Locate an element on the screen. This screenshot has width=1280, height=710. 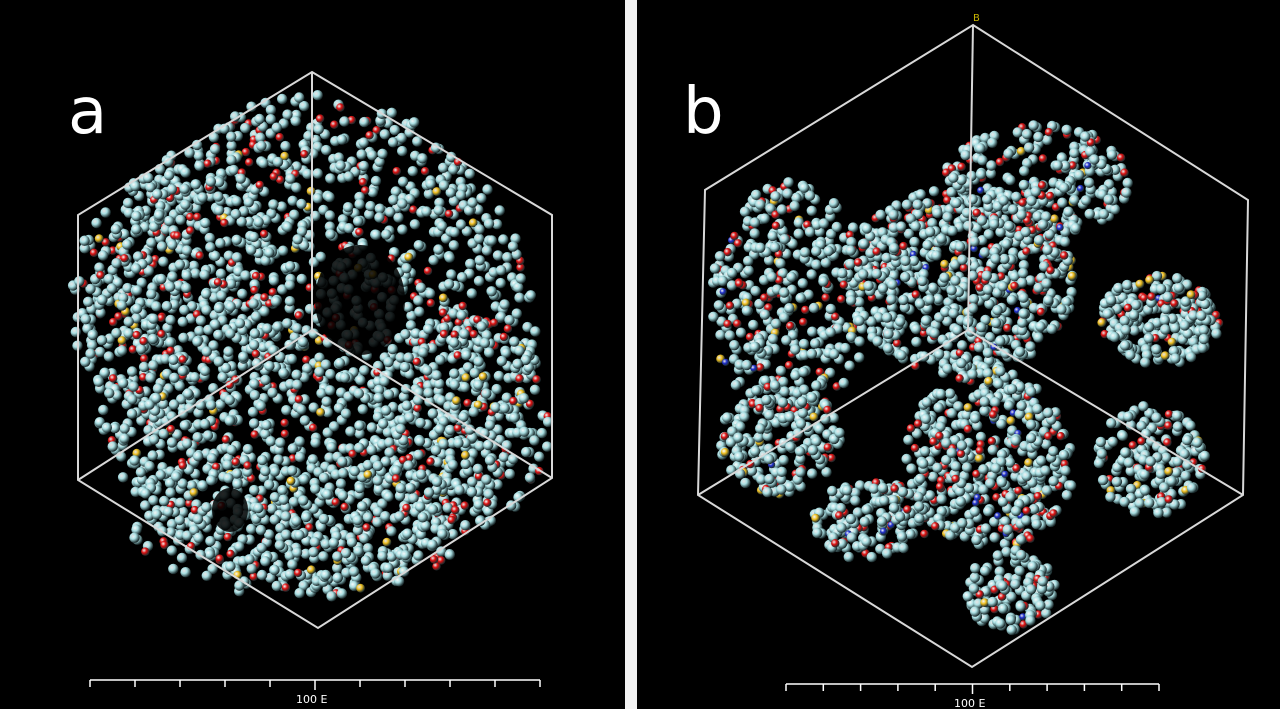
panel-a-label: a is located at coordinates (88, 112).